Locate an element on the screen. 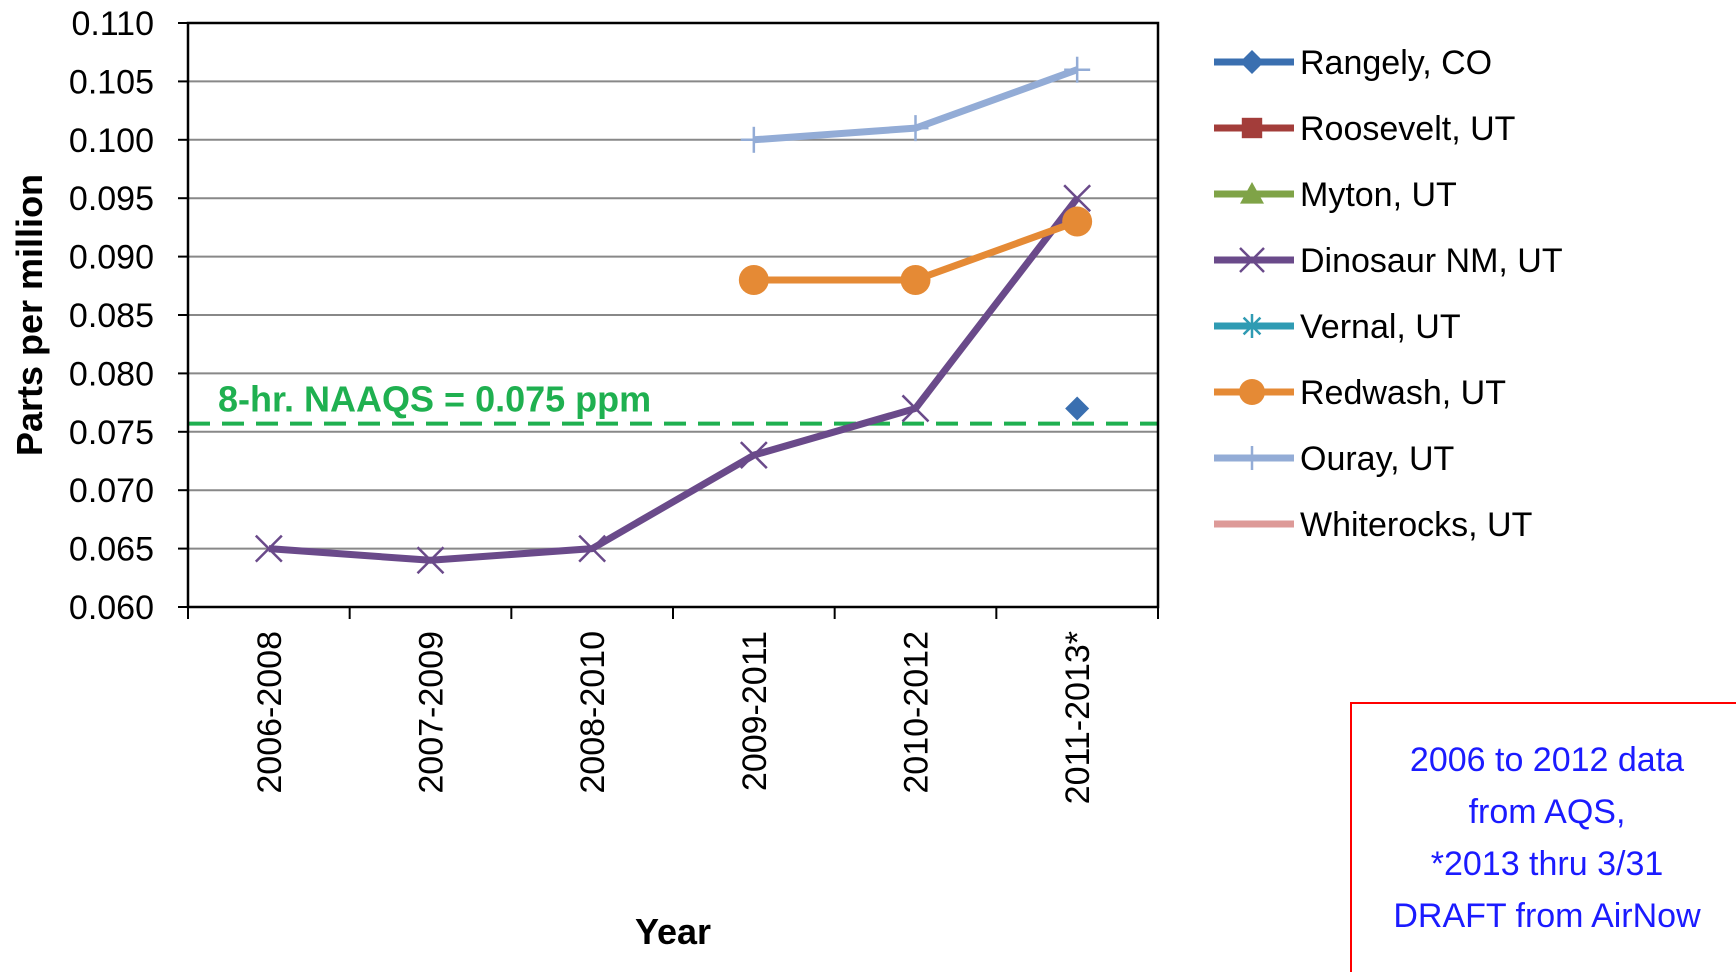  legend-item: Vernal, UT is located at coordinates (1337, 327).